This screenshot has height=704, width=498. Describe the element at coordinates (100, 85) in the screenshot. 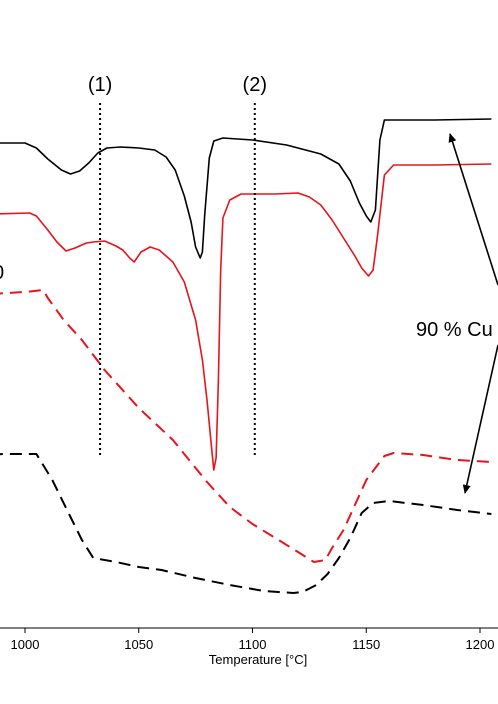

I see `marker-label-1: (1)` at that location.